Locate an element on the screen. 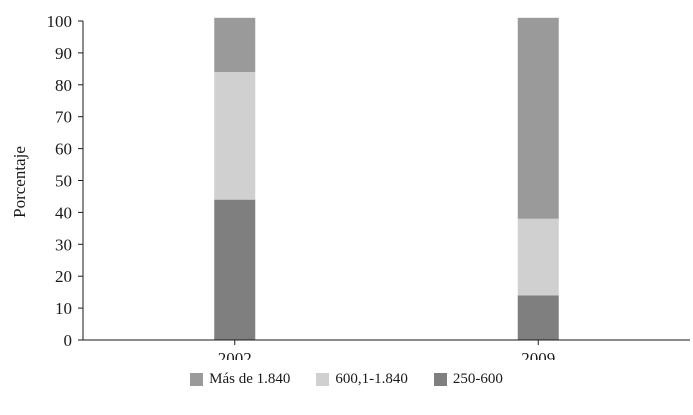  y-tick-label: 60 is located at coordinates (63, 149).